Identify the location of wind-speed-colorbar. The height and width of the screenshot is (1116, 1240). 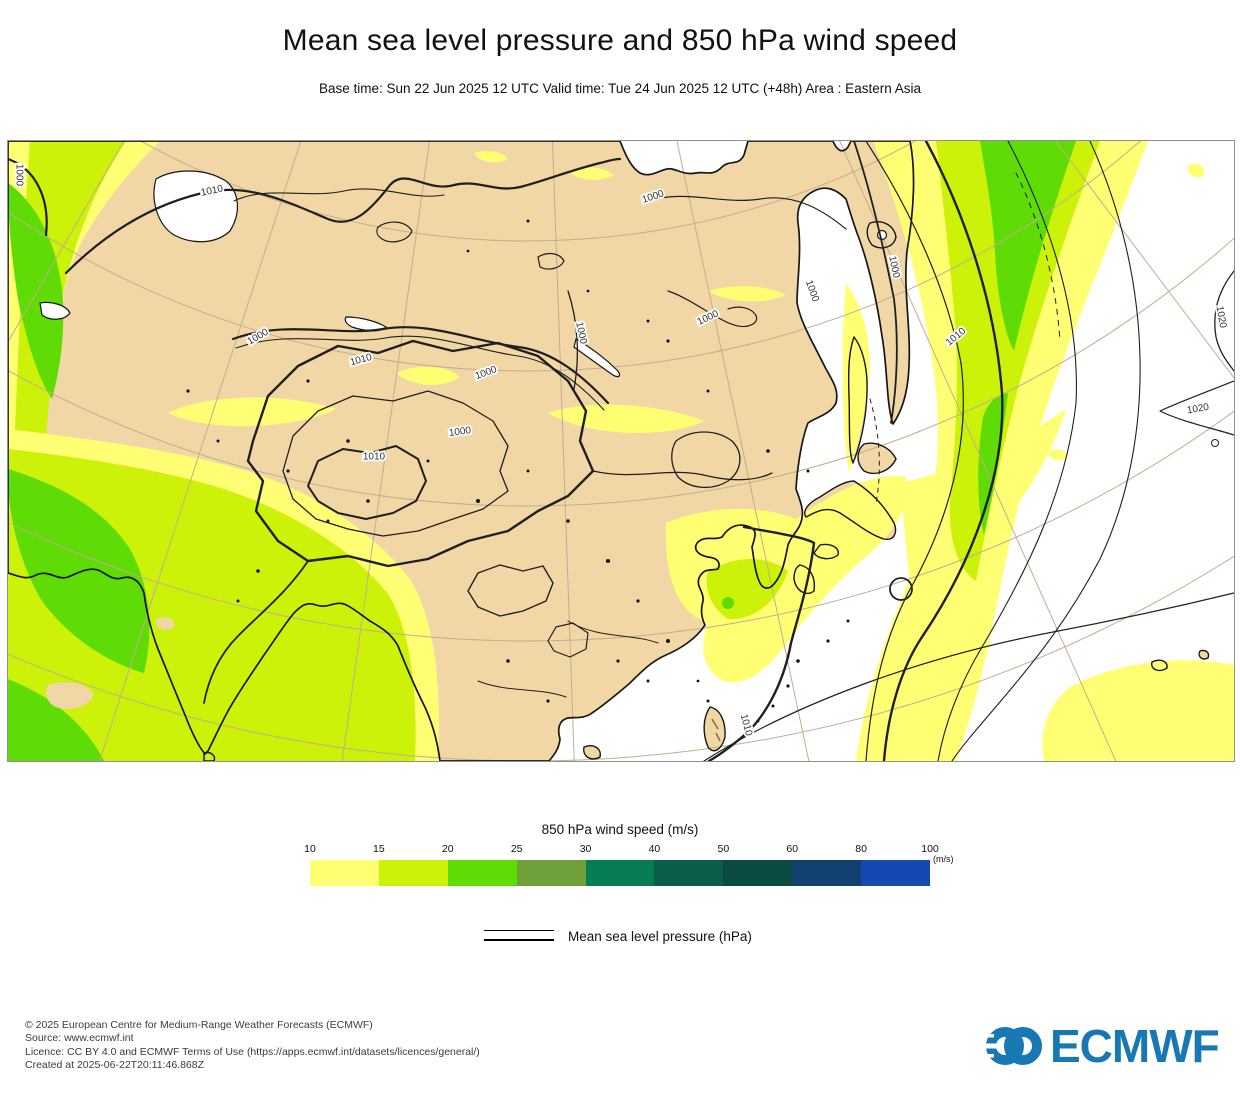
(620, 873).